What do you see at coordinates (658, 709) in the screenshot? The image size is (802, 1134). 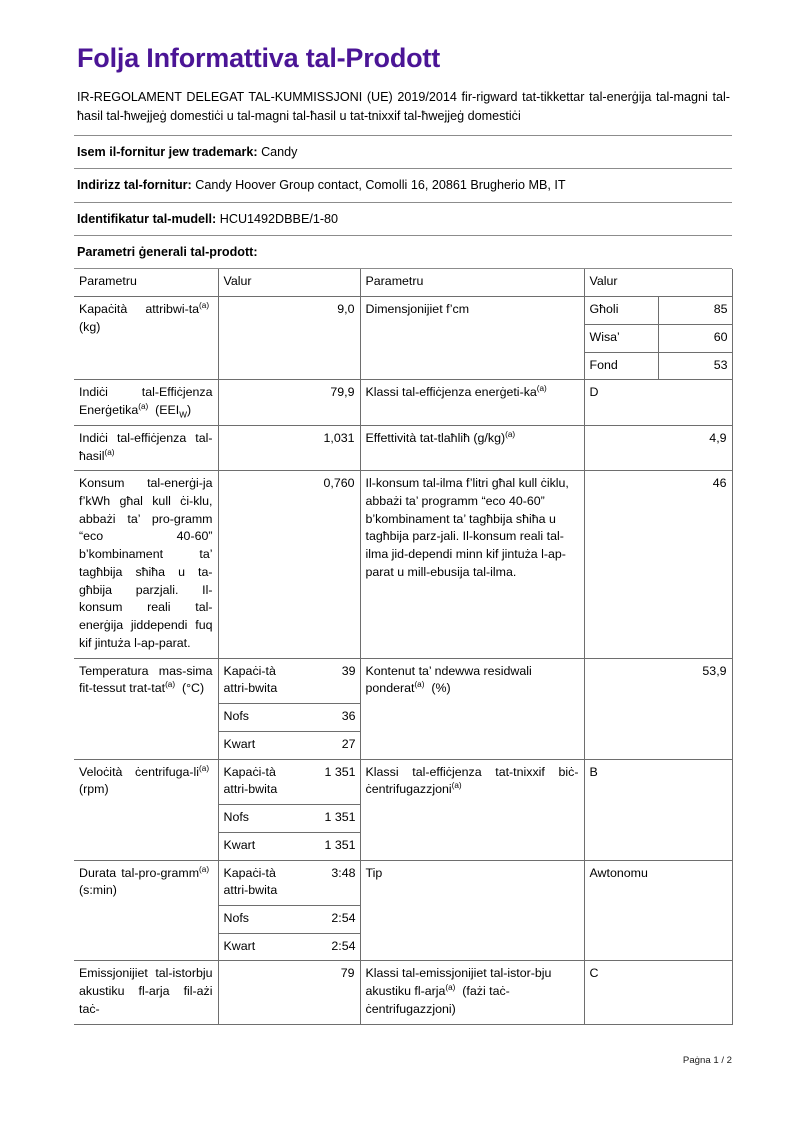 I see `row-4-right-value: 53,9` at bounding box center [658, 709].